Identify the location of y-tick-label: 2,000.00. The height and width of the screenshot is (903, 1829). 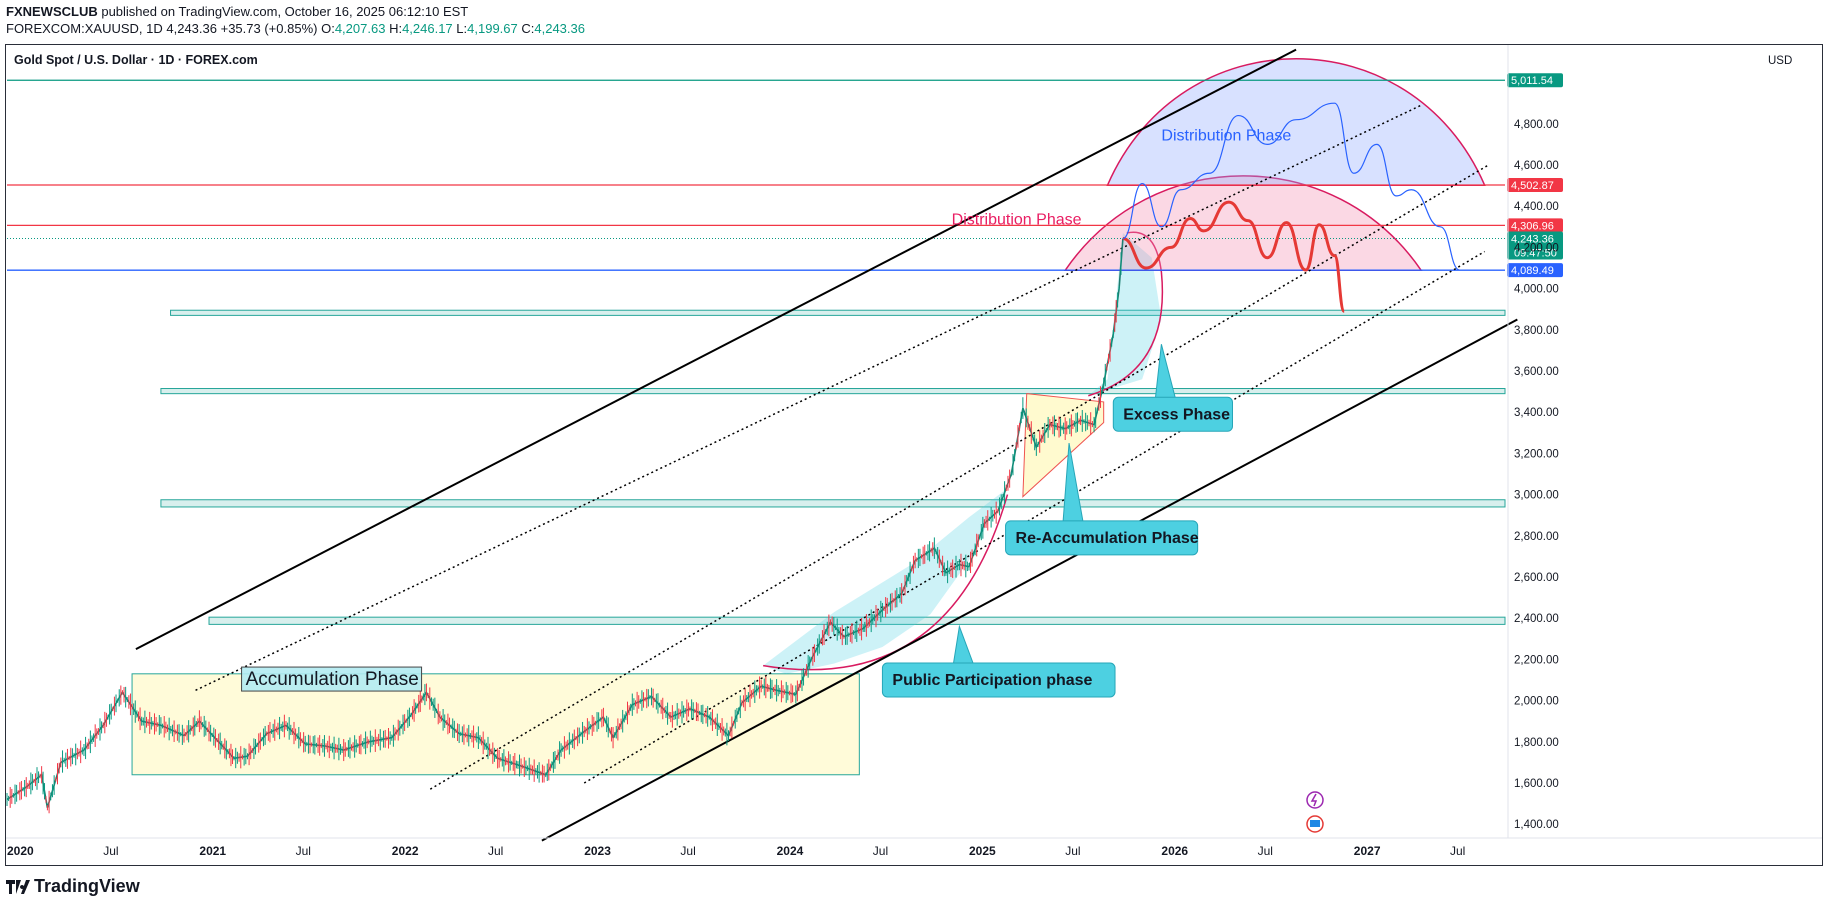
(1536, 702).